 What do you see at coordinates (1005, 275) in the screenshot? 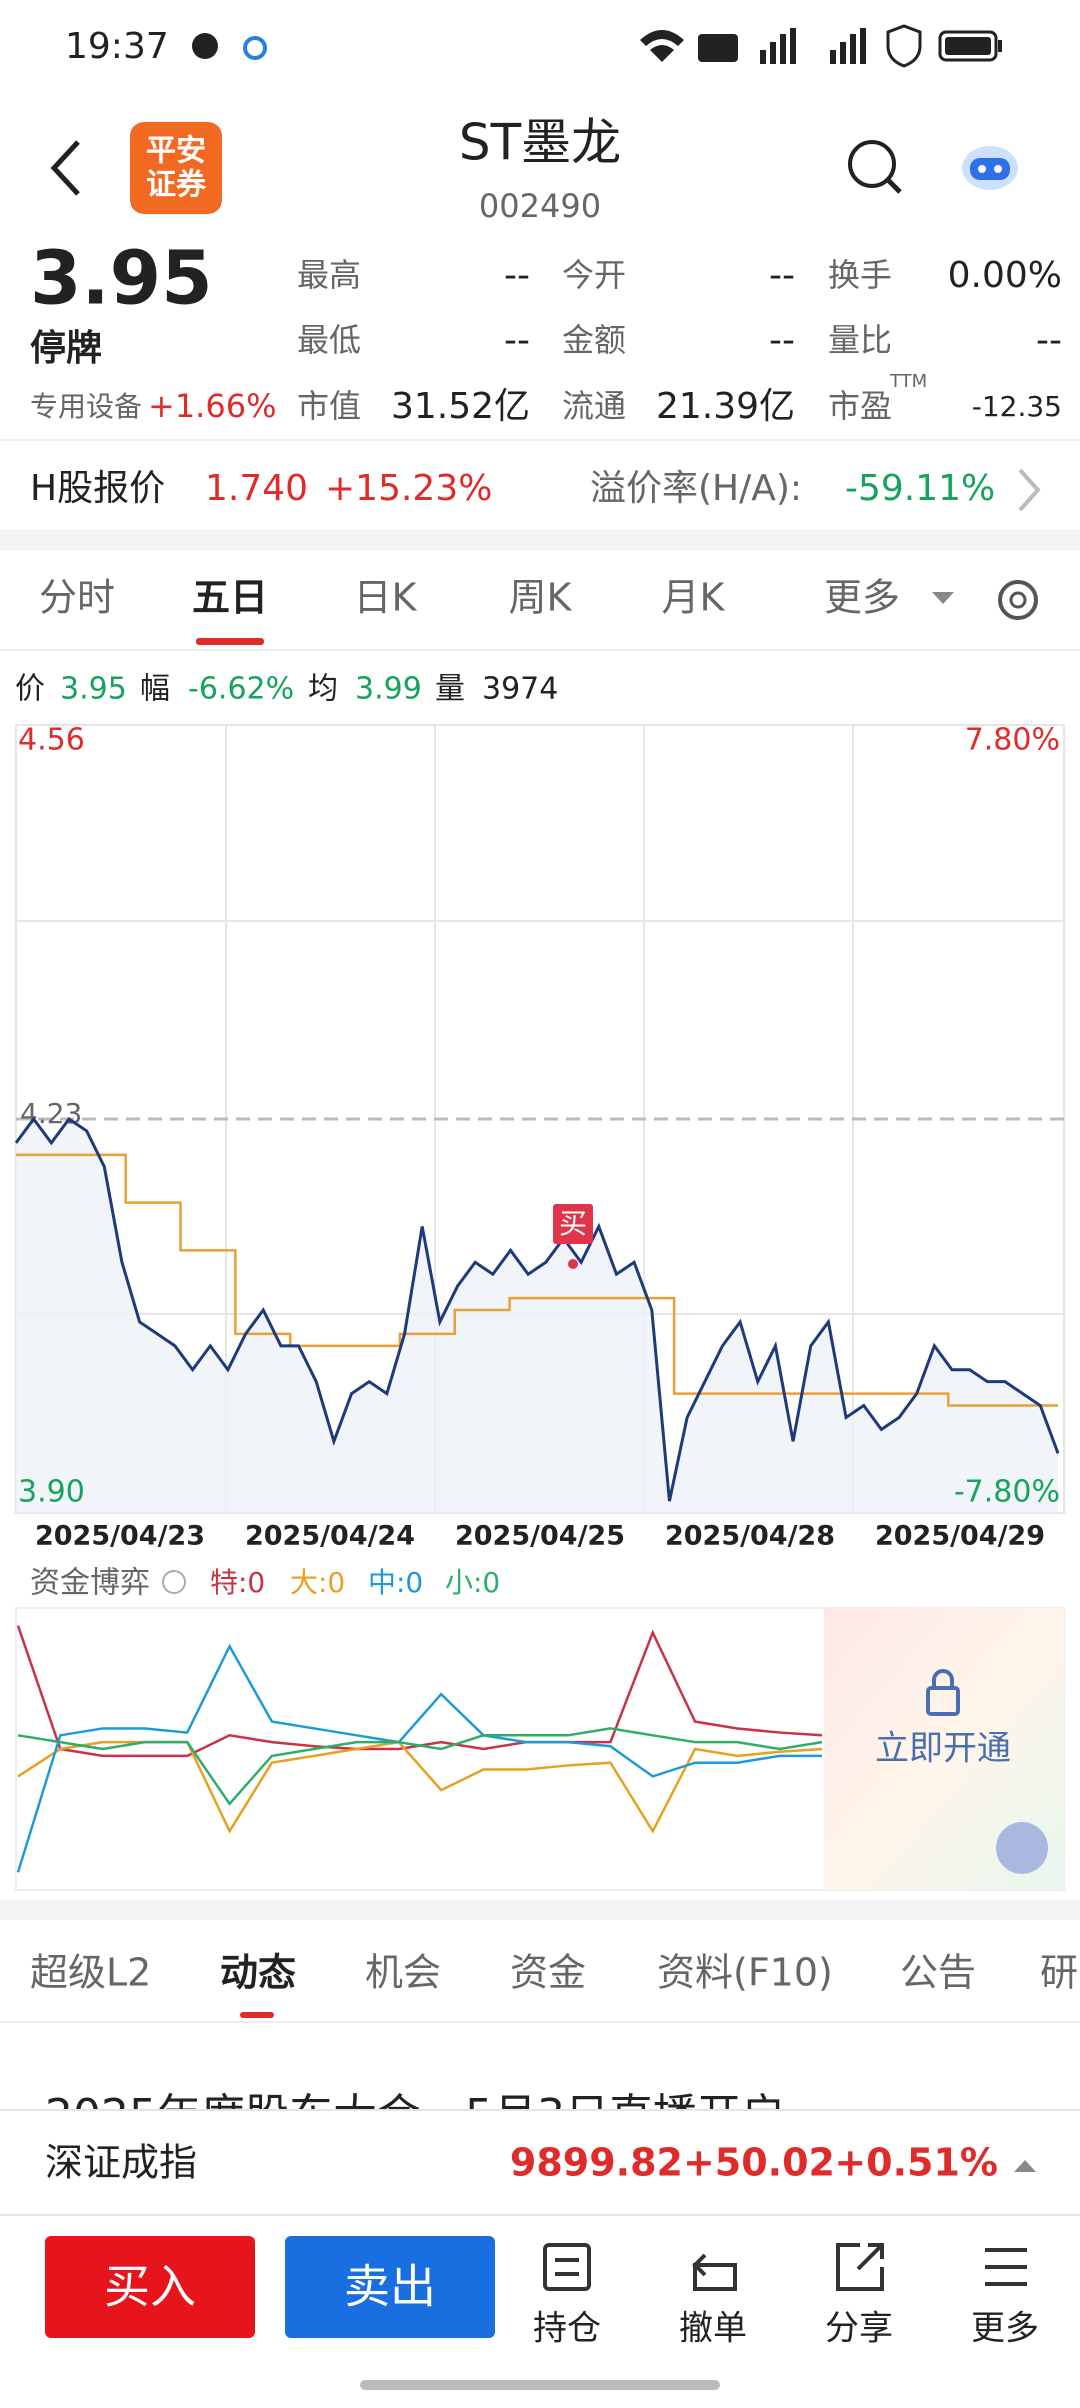
I see `field-value: 0.00%` at bounding box center [1005, 275].